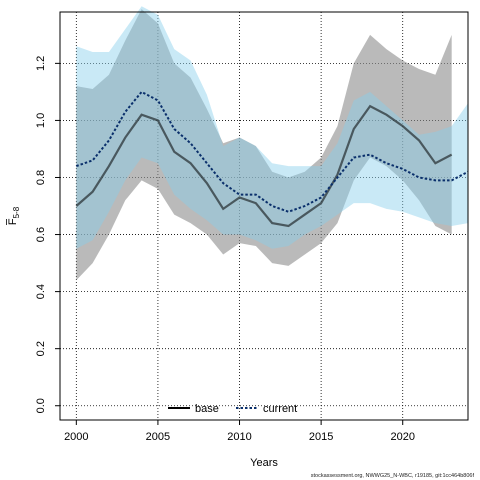 Image resolution: width=480 pixels, height=480 pixels. Describe the element at coordinates (13, 221) in the screenshot. I see `y-axis-title-main: F` at that location.